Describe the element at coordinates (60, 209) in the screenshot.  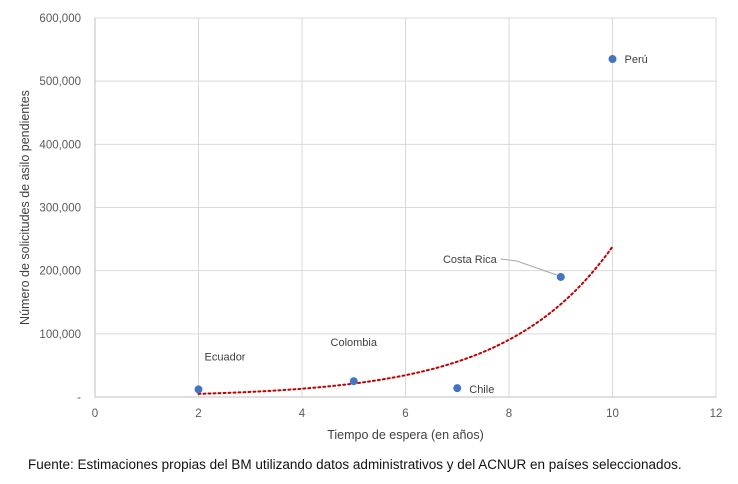
I see `y-tick-label: 300,000` at that location.